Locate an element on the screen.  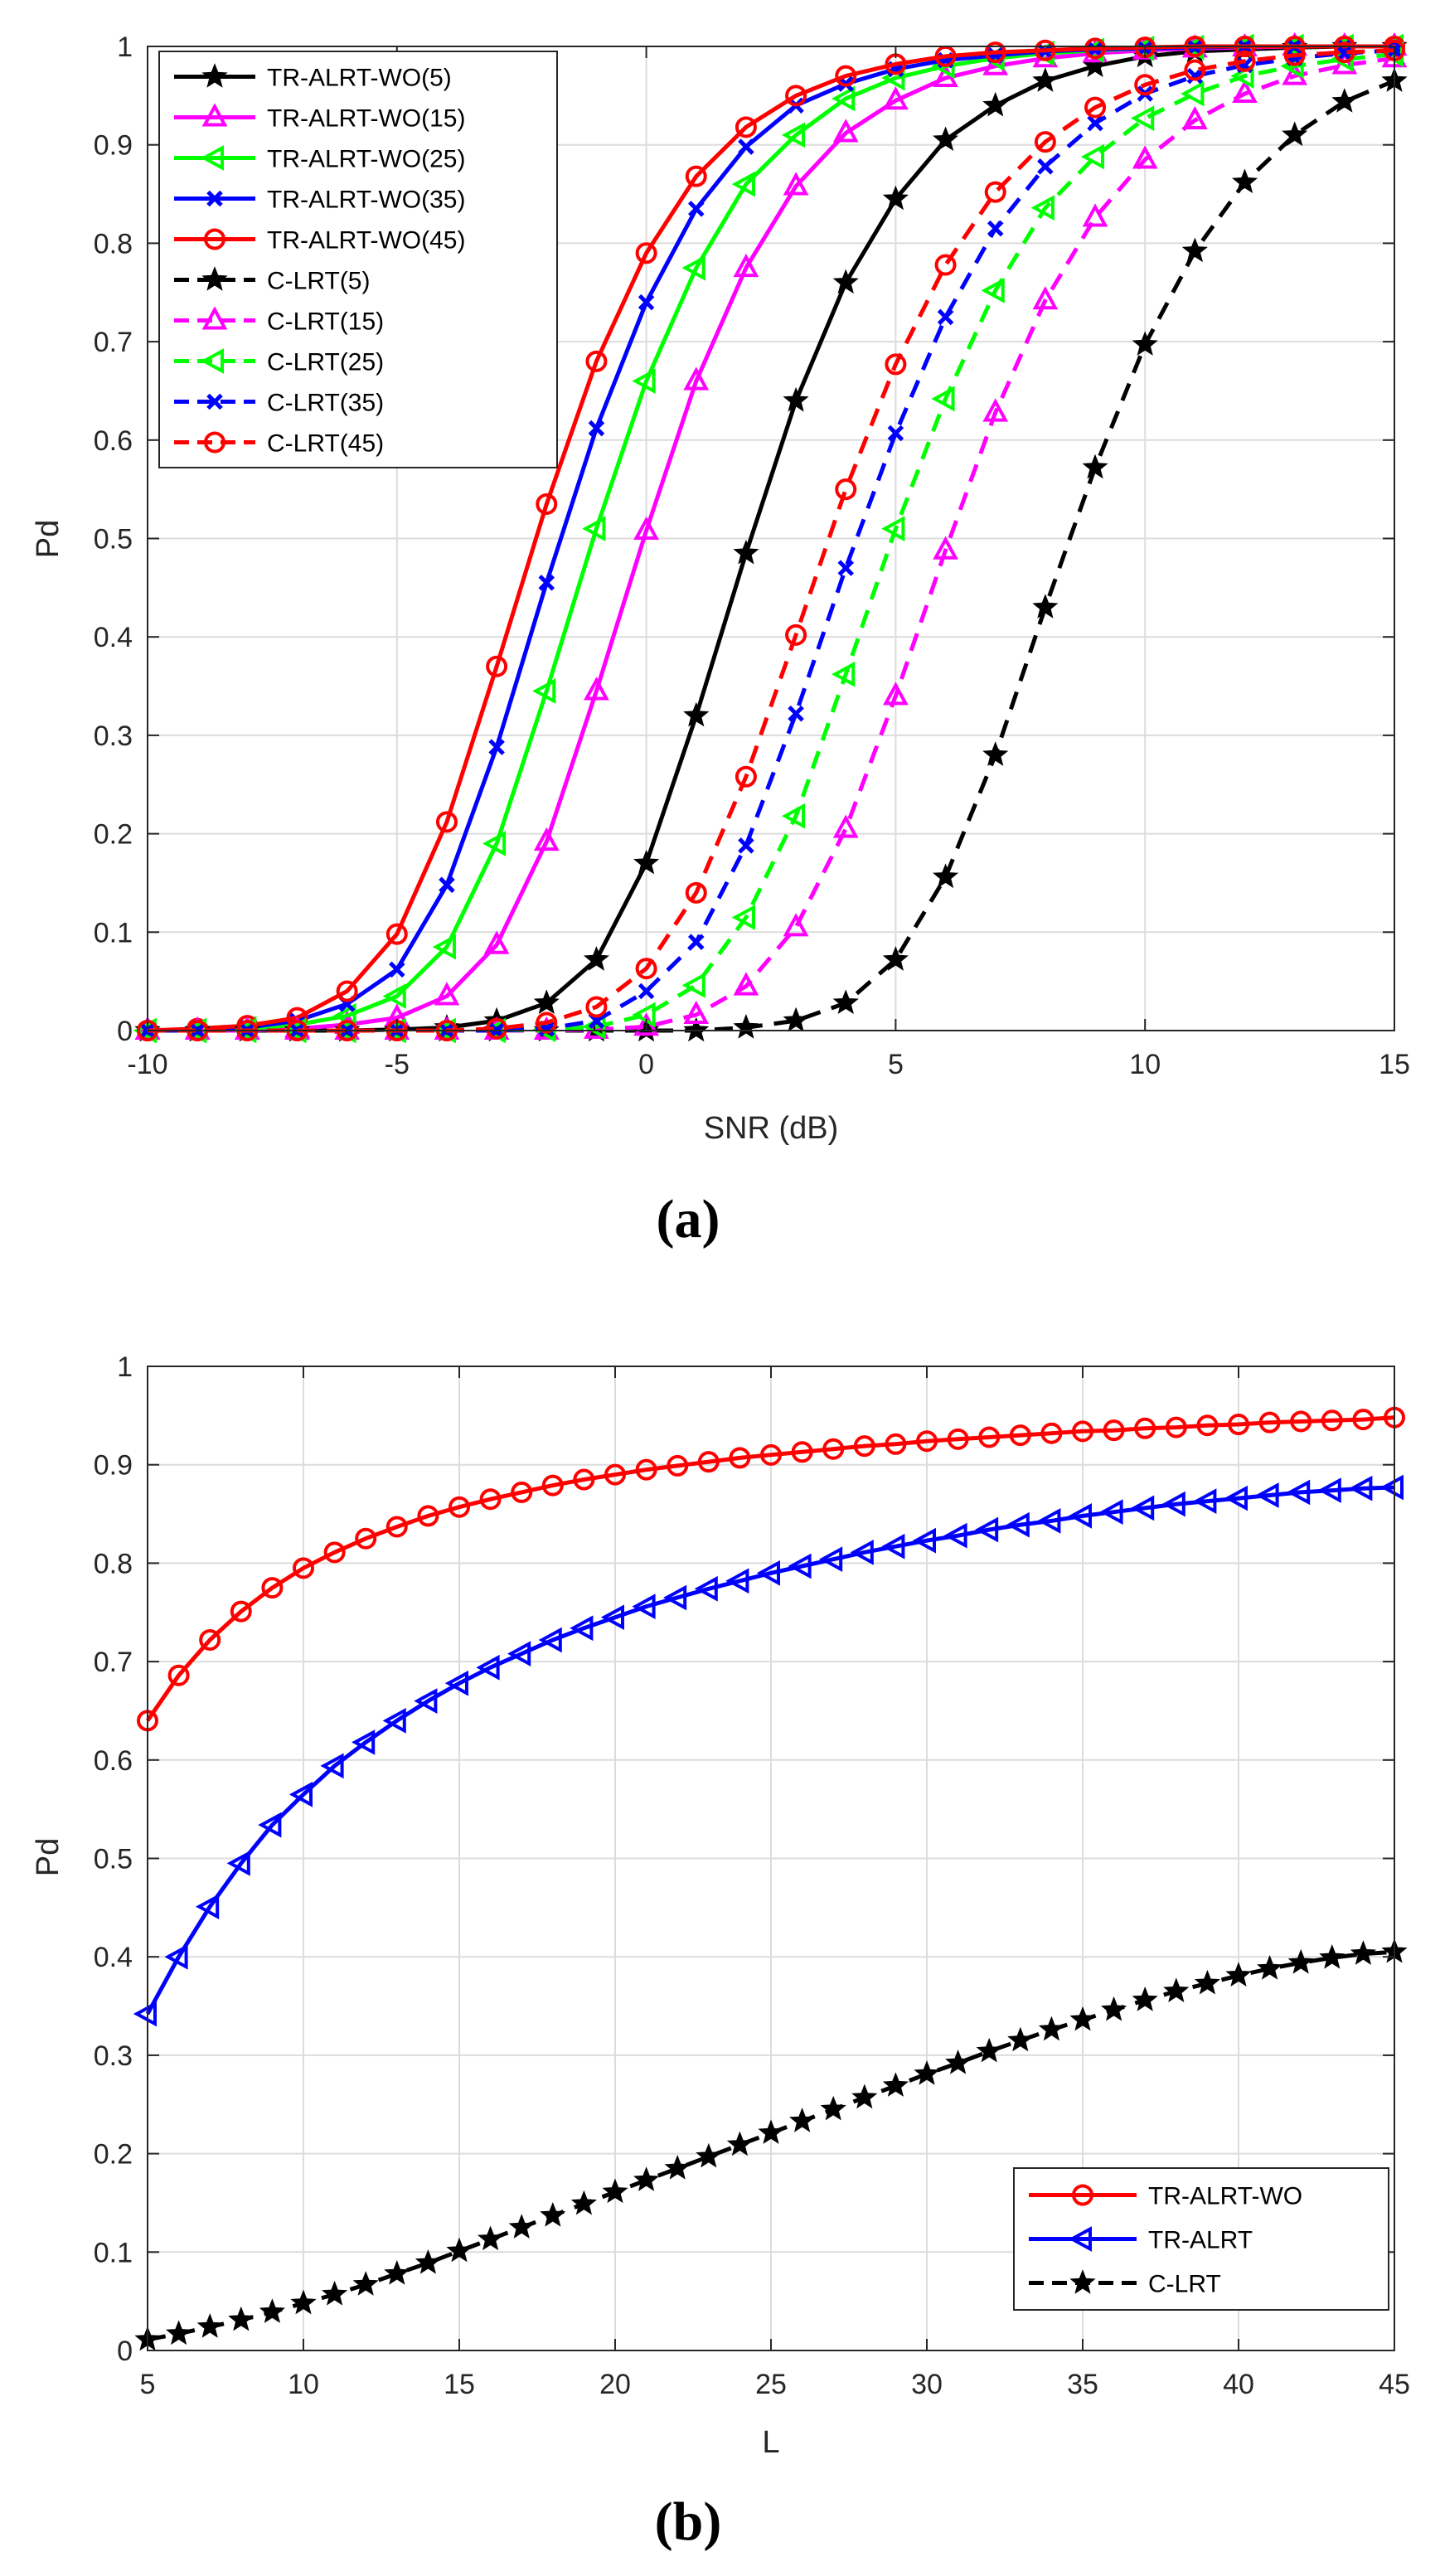
panel-label-a: (a) is located at coordinates (688, 1219).